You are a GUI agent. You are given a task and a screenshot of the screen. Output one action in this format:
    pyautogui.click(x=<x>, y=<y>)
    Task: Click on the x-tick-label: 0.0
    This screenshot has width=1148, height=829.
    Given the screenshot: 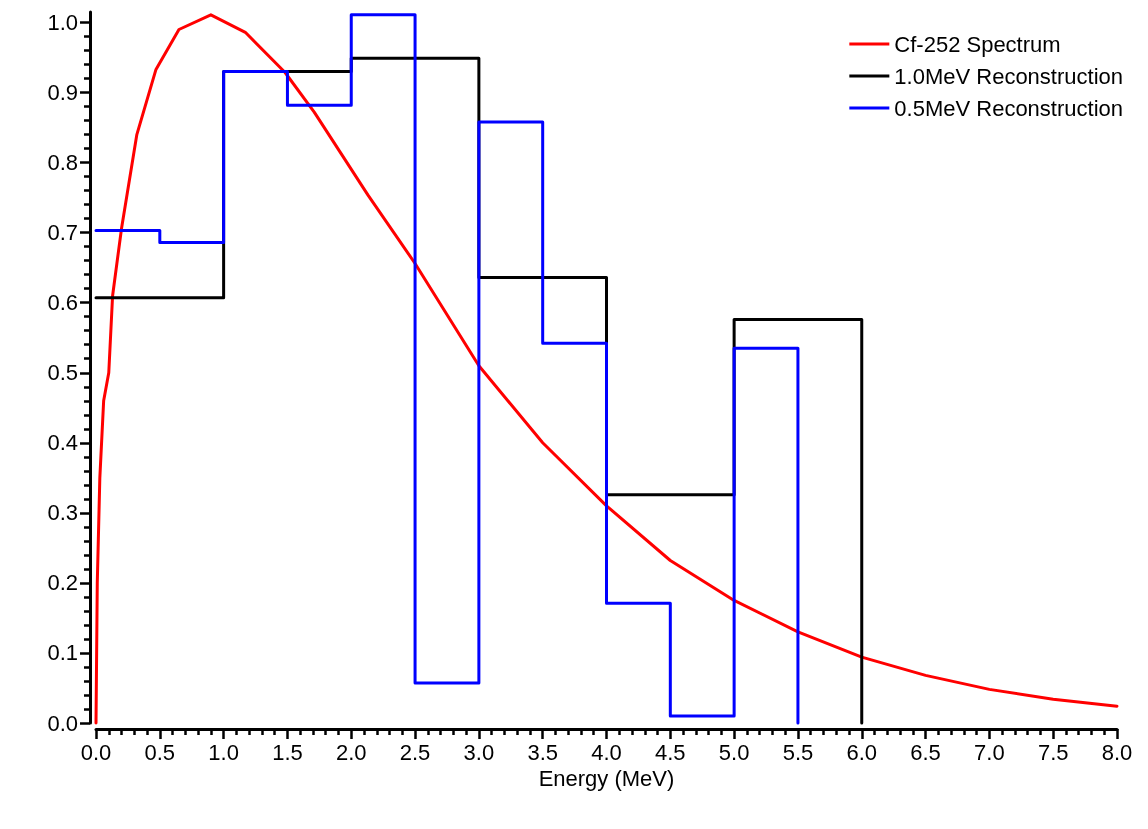 What is the action you would take?
    pyautogui.click(x=96, y=752)
    